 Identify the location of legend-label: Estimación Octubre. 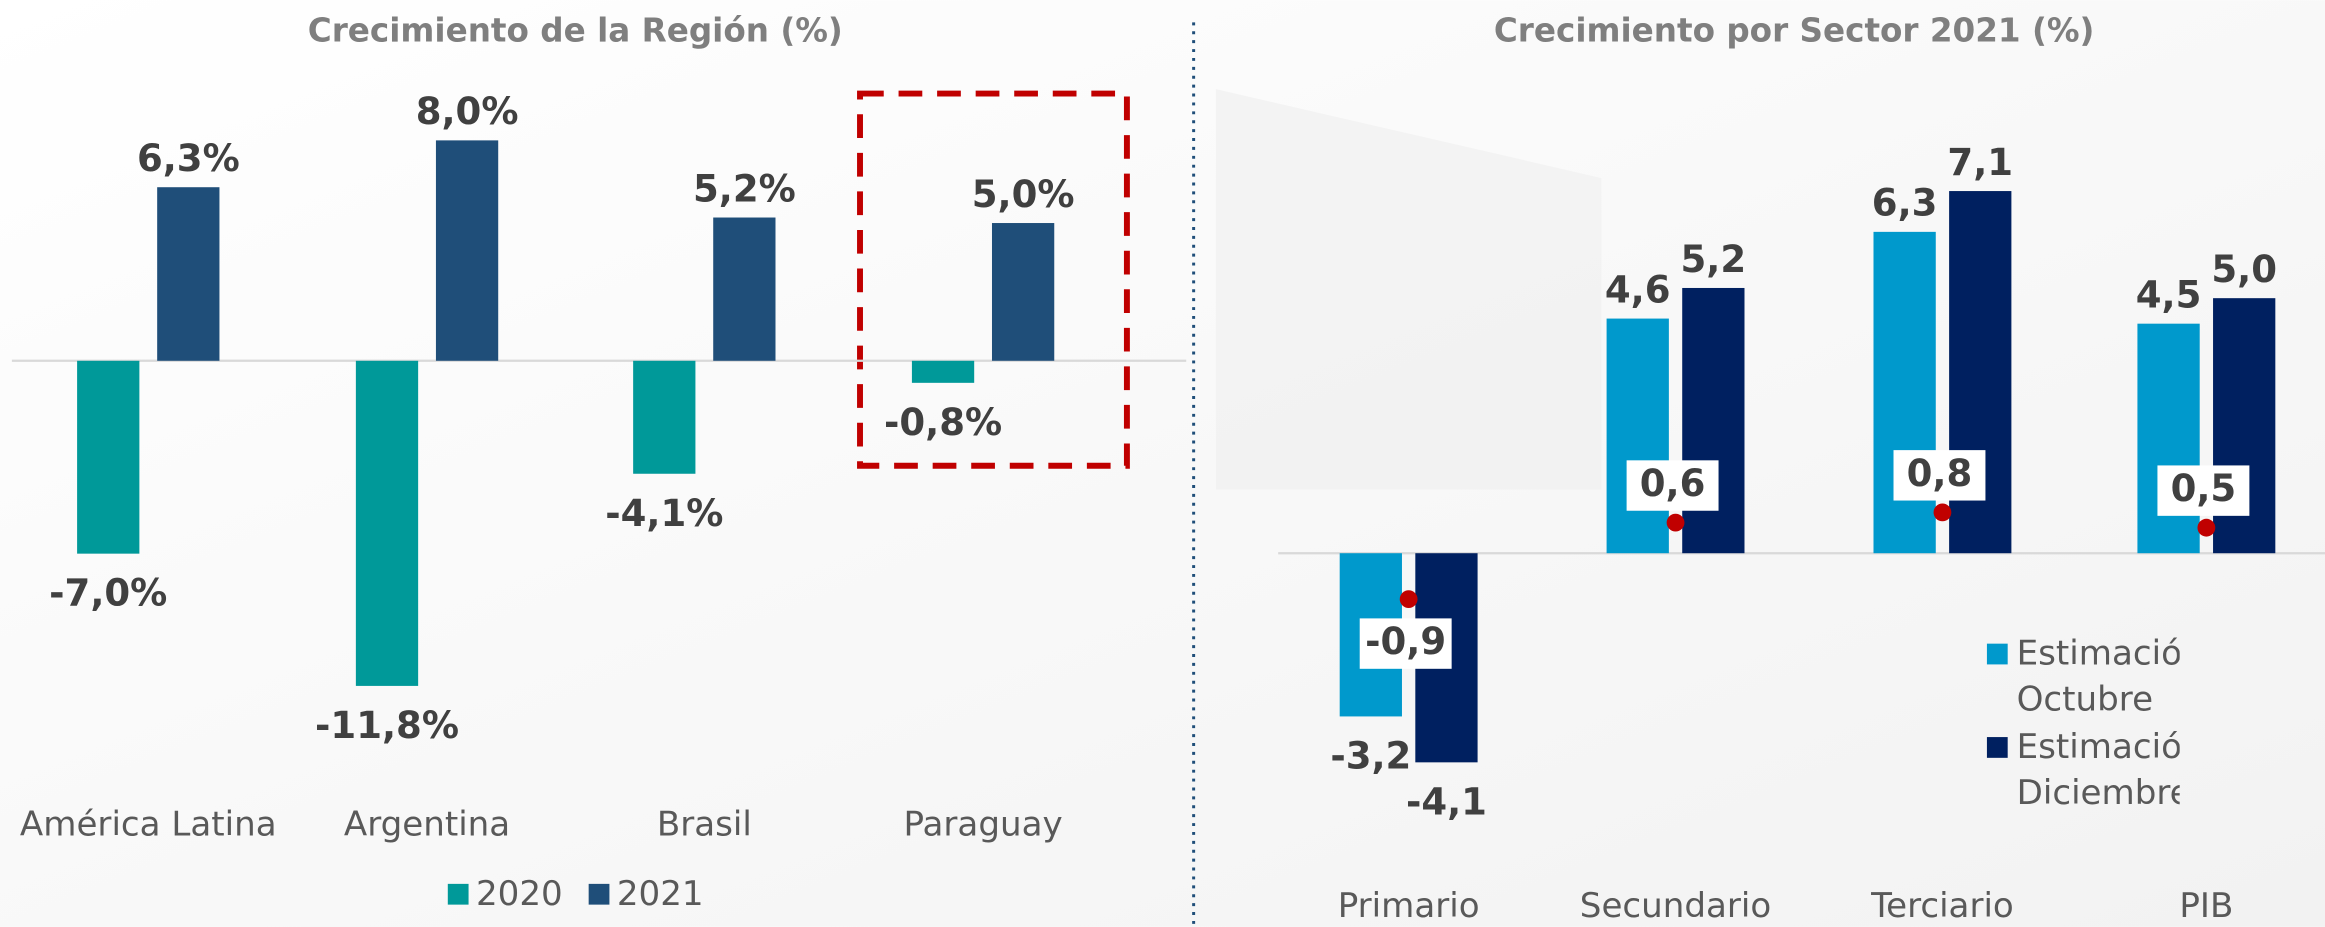
(2098, 677).